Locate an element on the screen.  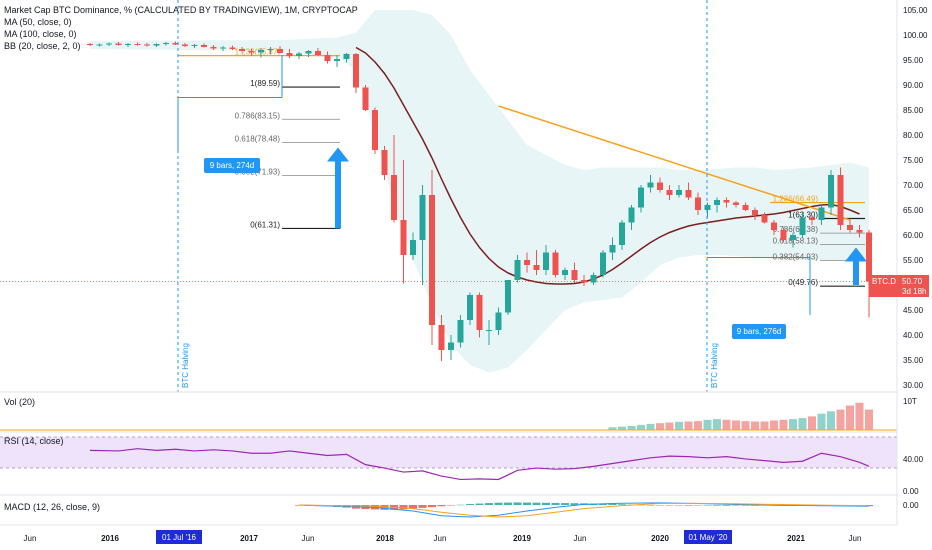
price-tag-value is located at coordinates (914, 286).